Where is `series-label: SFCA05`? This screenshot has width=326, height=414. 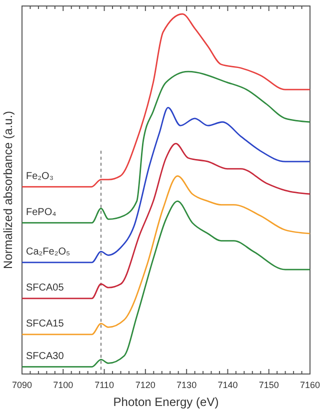
series-label: SFCA05 is located at coordinates (45, 288).